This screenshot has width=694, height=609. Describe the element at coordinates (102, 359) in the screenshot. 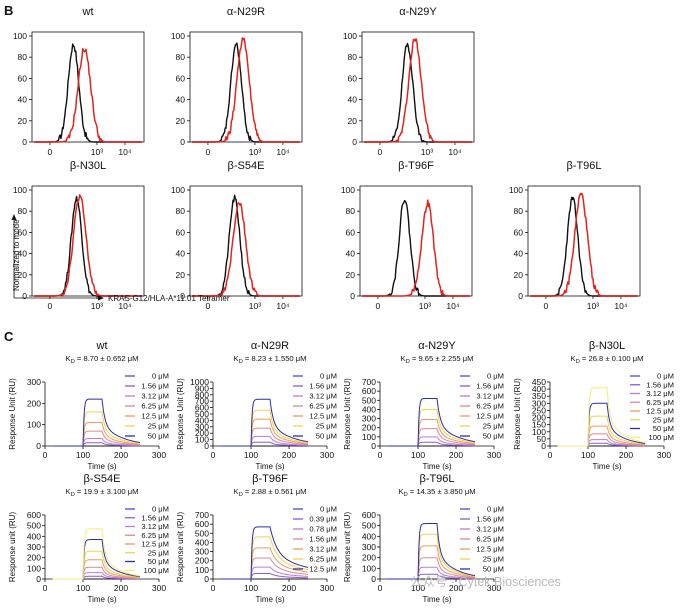

I see `spr-kd-label: KD = 8.70 ± 0.652 μM` at that location.